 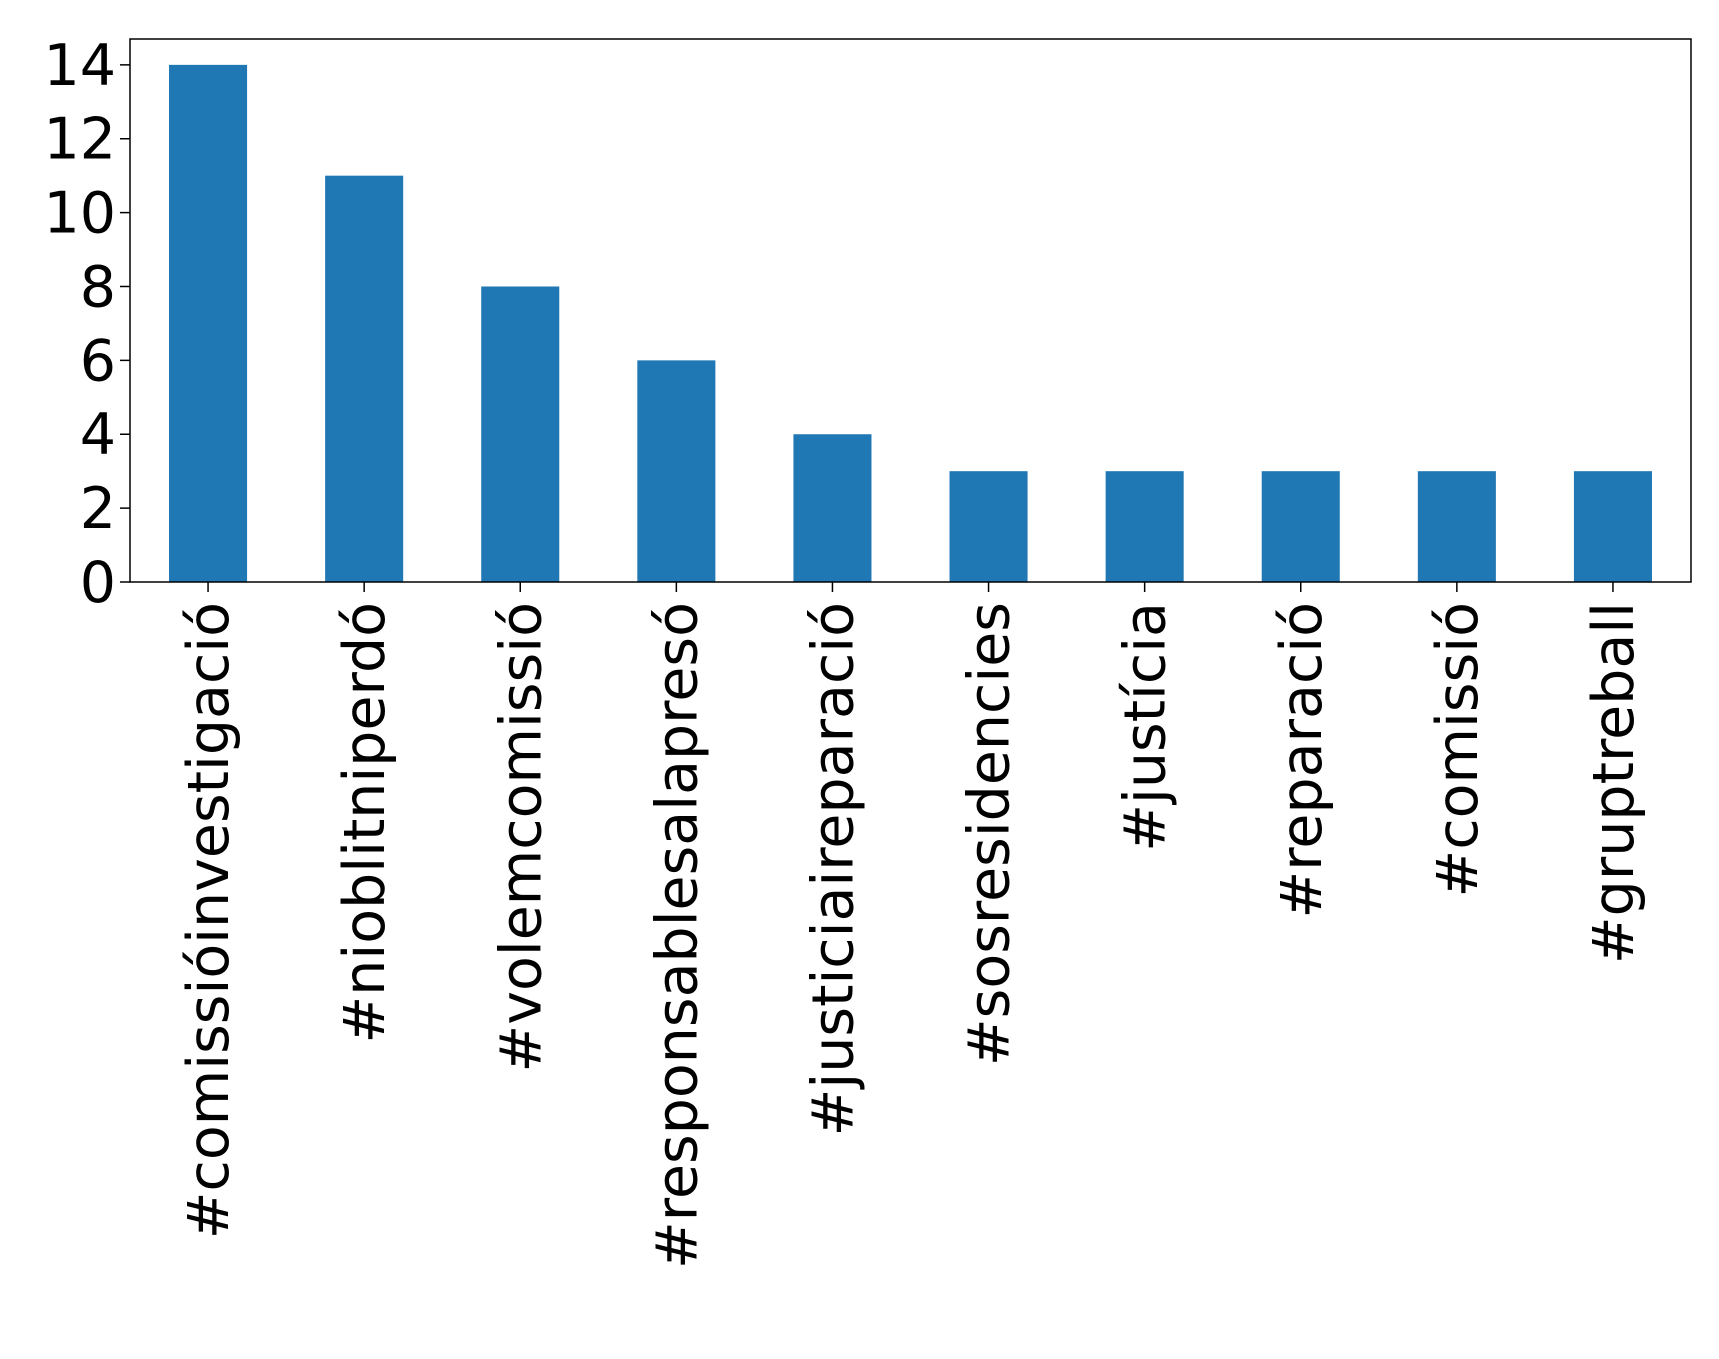 What do you see at coordinates (365, 823) in the screenshot?
I see `x-tick-label: #nioblitniperdó` at bounding box center [365, 823].